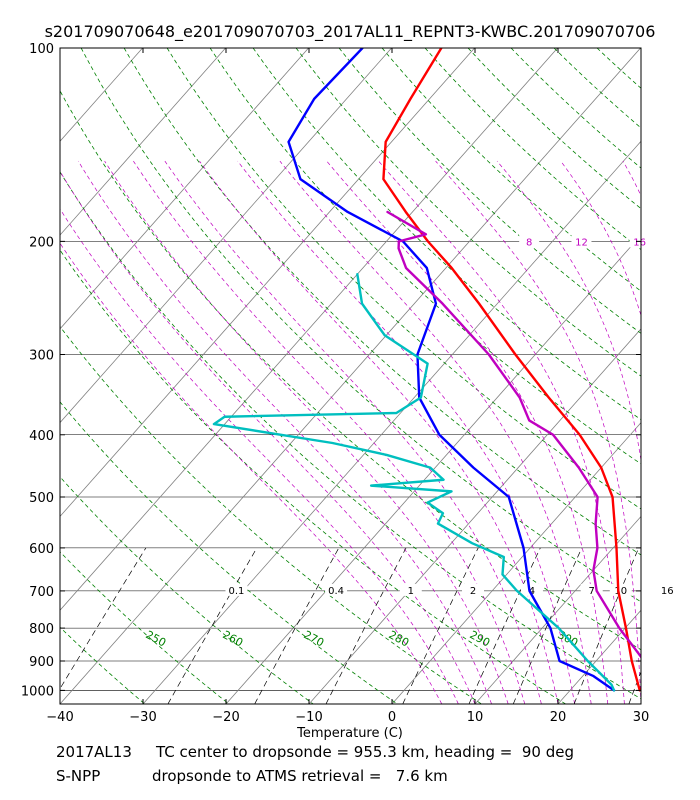  What do you see at coordinates (41, 498) in the screenshot?
I see `y-tick-label: 500` at bounding box center [41, 498].